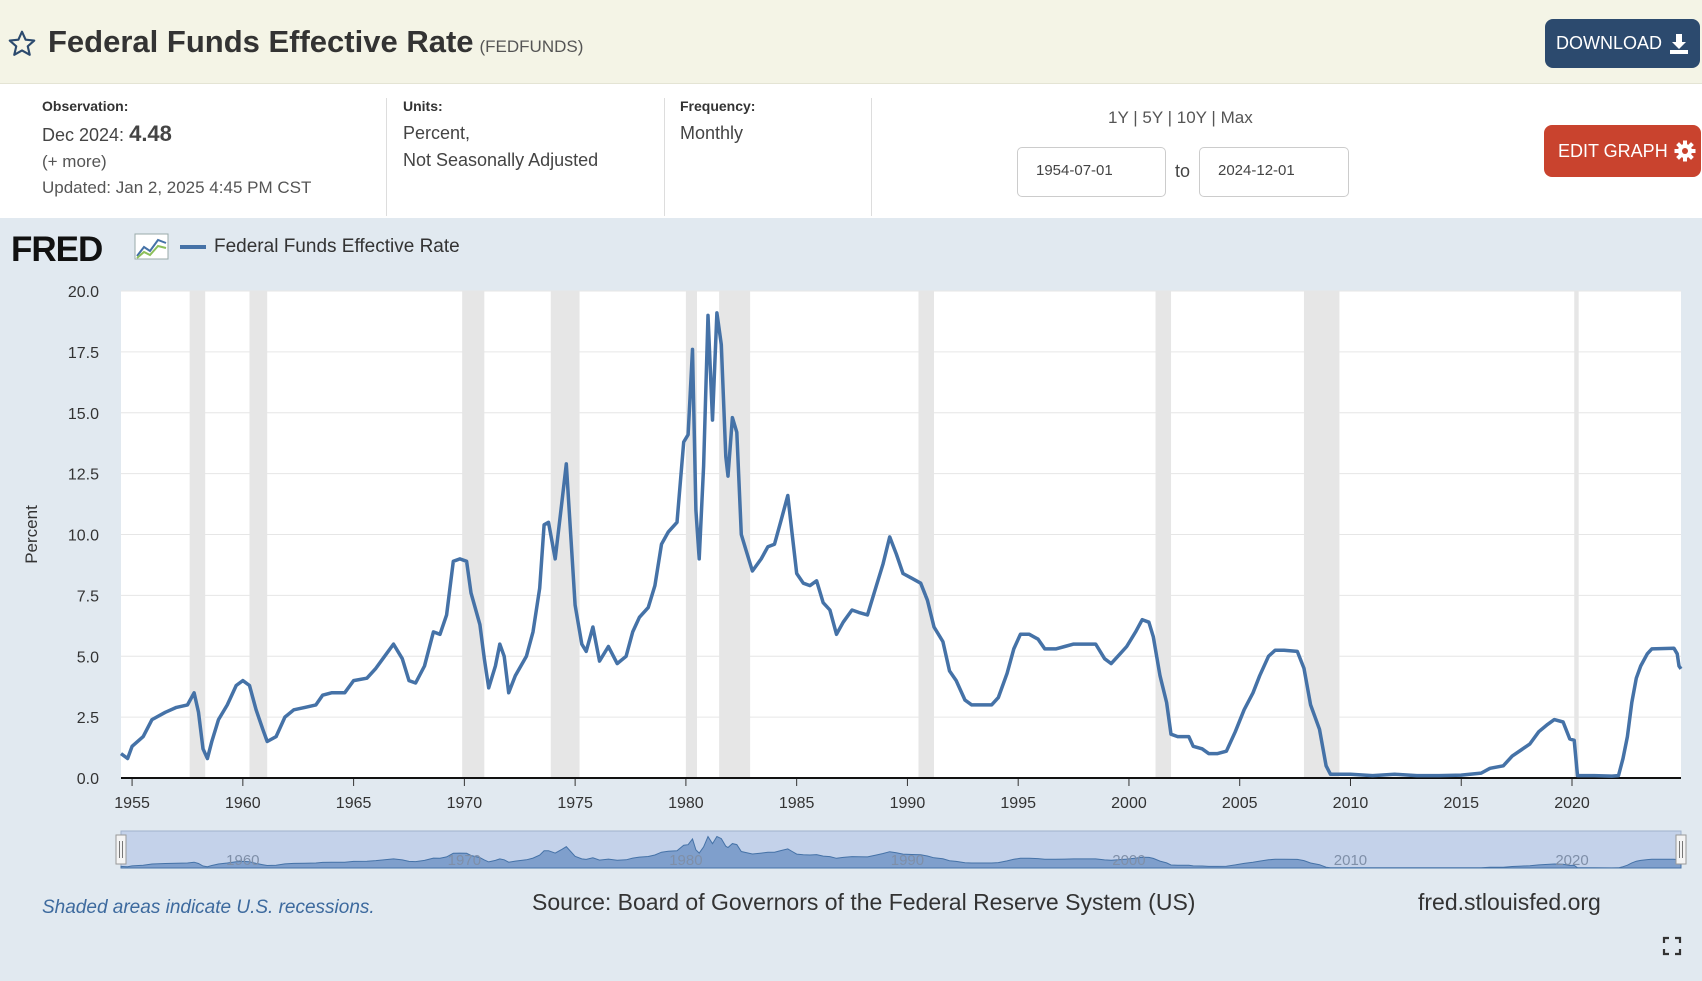 This screenshot has height=981, width=1702. What do you see at coordinates (717, 122) in the screenshot?
I see `frequency-block: Frequency: Monthly` at bounding box center [717, 122].